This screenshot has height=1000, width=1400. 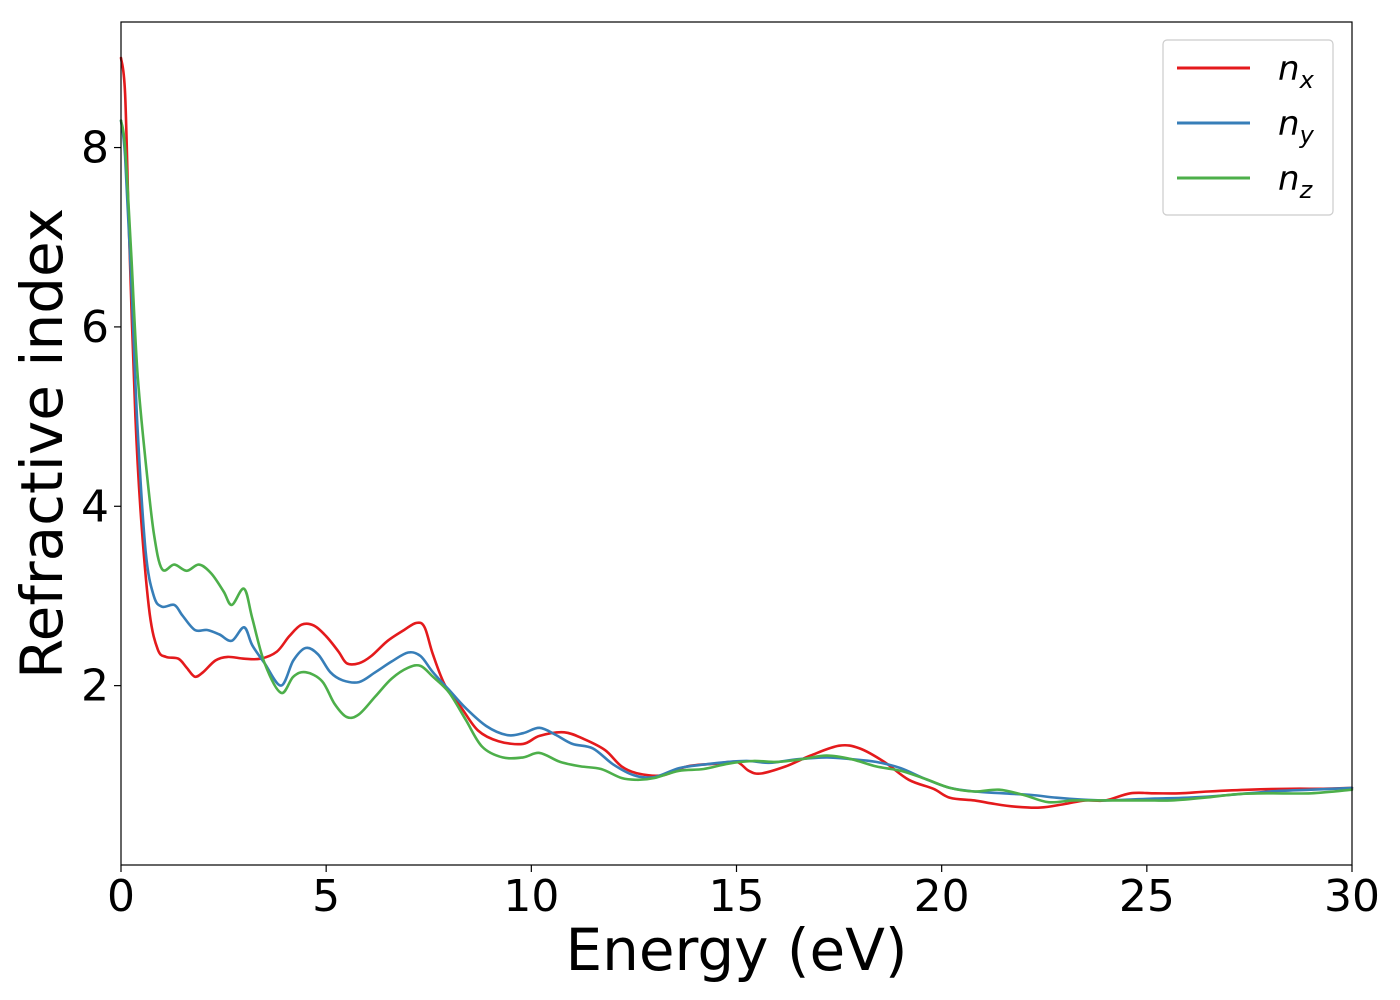 What do you see at coordinates (942, 896) in the screenshot?
I see `x-tick-label: 20` at bounding box center [942, 896].